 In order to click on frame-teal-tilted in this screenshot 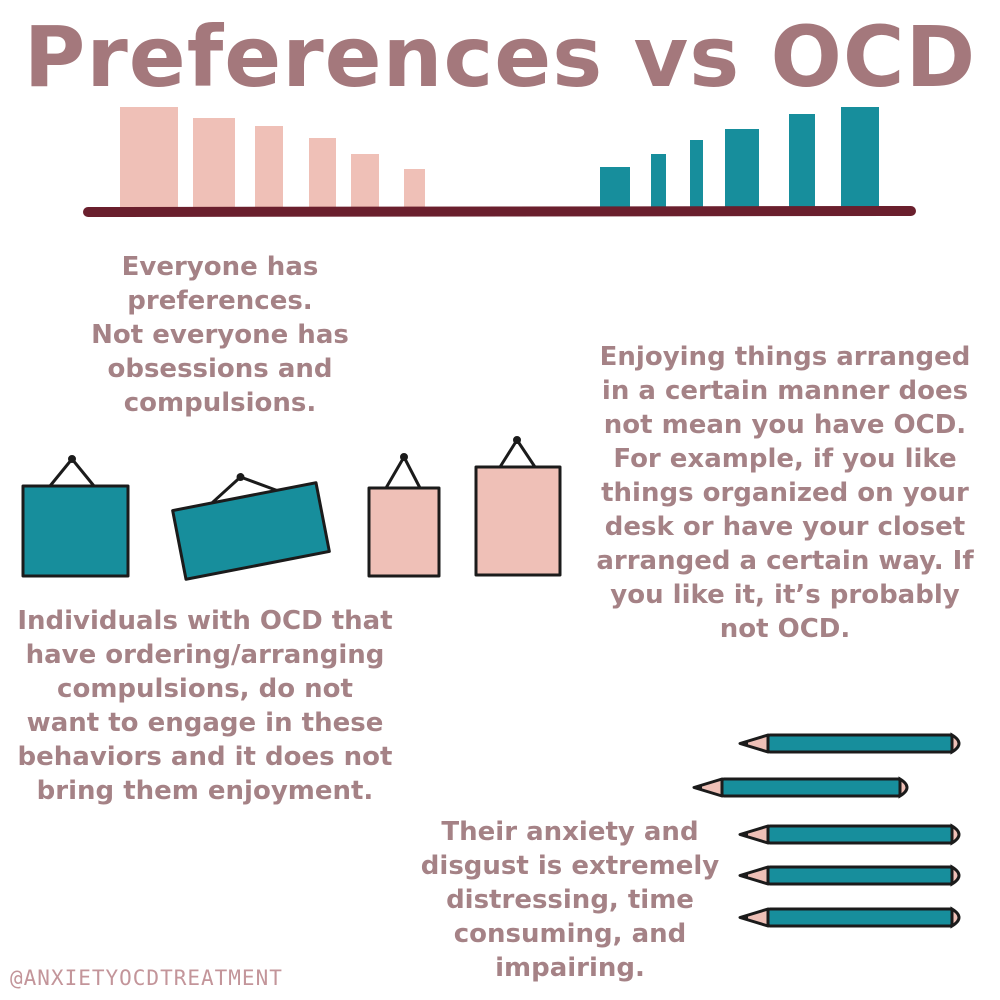, I will do `click(251, 527)`.